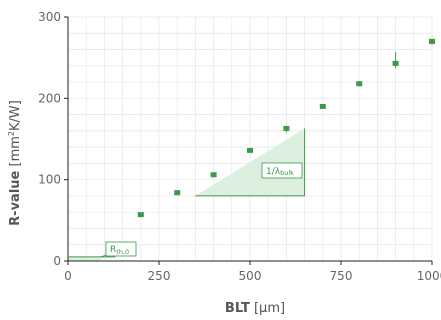  What do you see at coordinates (255, 308) in the screenshot?
I see `x-axis-title: BLT [µm]` at bounding box center [255, 308].